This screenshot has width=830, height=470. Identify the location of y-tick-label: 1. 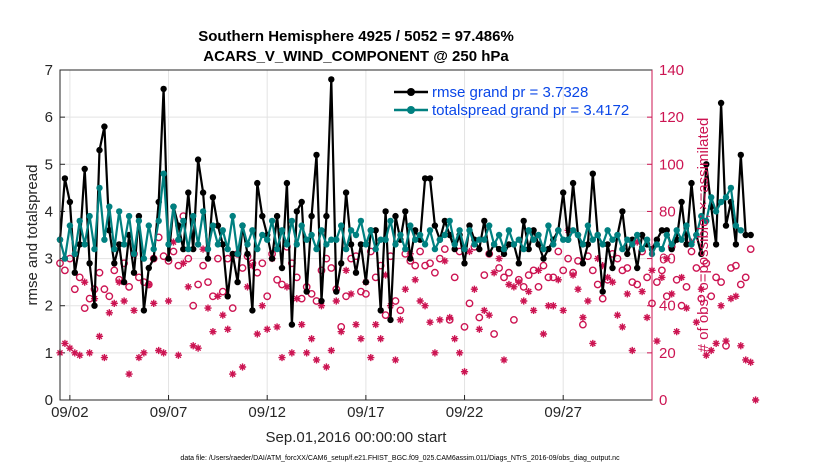
(49, 353).